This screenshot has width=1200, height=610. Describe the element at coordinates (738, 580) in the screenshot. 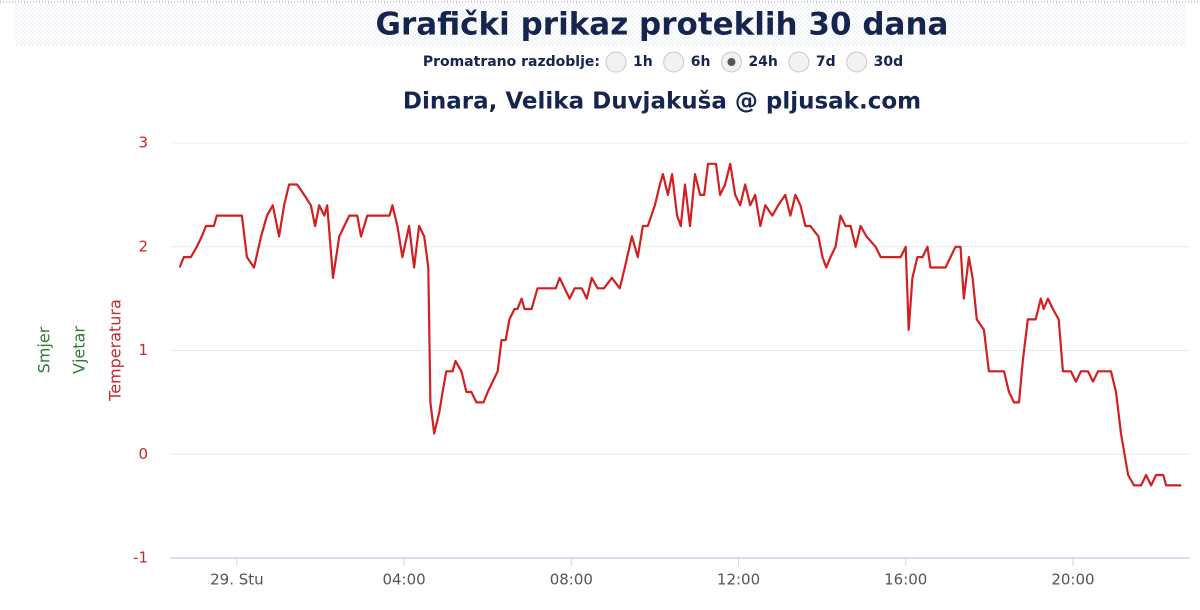

I see `x-tick-label: 12:00` at that location.